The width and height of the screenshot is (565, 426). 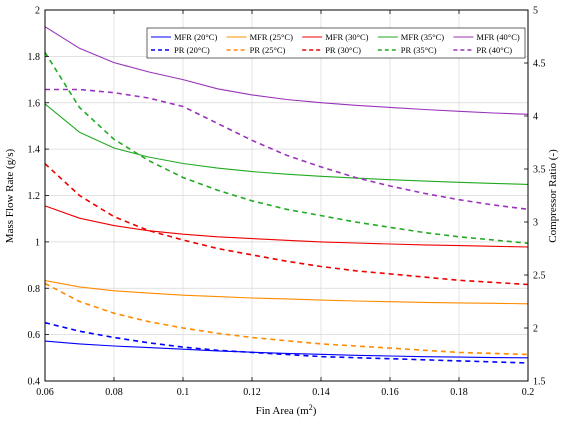 What do you see at coordinates (183, 392) in the screenshot?
I see `x-tick-label-2: 0.1` at bounding box center [183, 392].